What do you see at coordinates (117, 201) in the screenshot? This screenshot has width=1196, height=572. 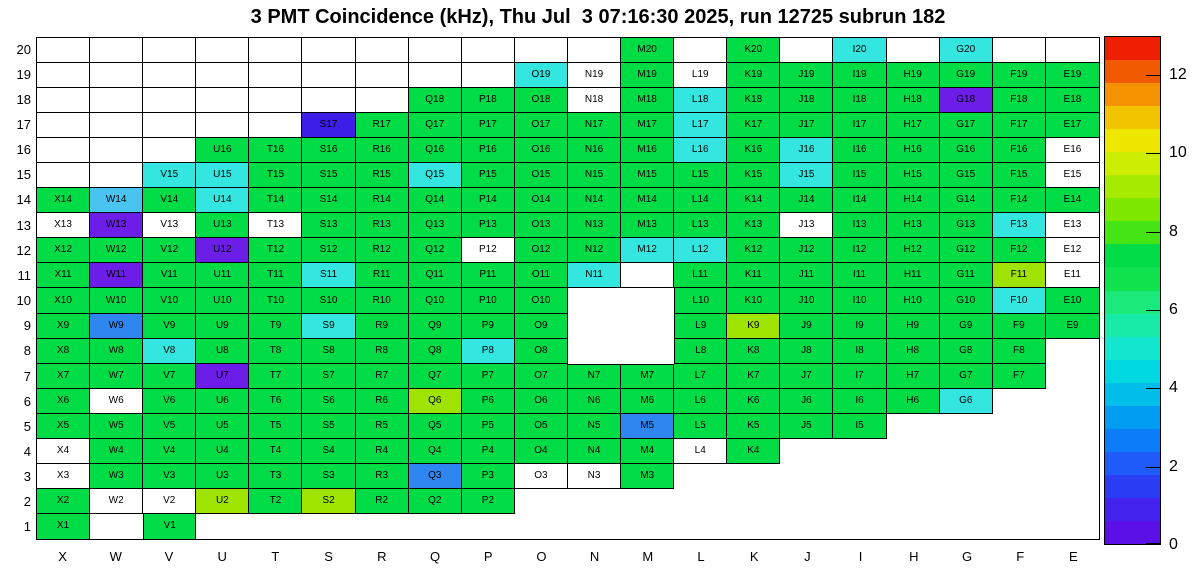 I see `heatmap-cell-W14: W14` at bounding box center [117, 201].